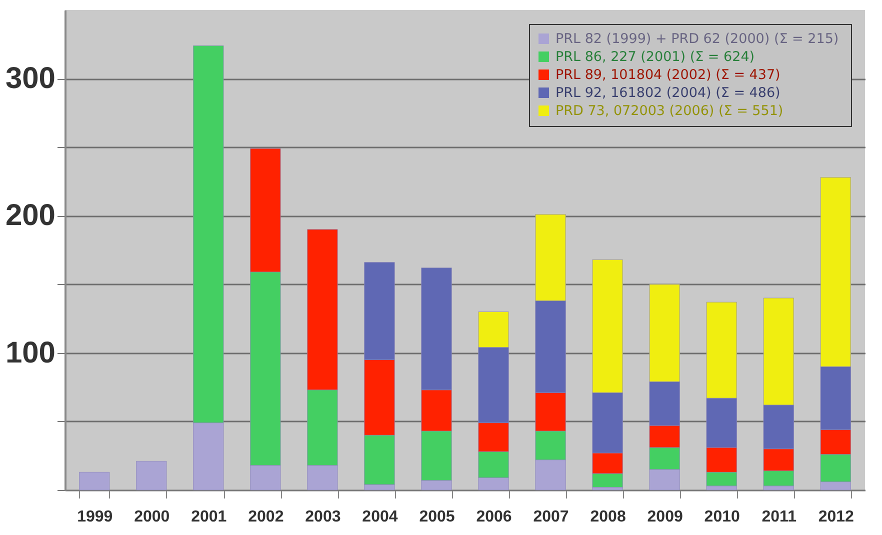  Describe the element at coordinates (437, 517) in the screenshot. I see `x-tick-label: 2005` at that location.